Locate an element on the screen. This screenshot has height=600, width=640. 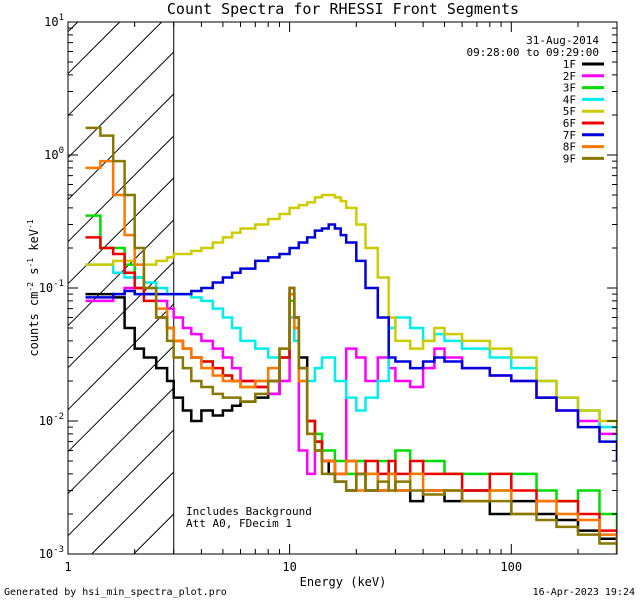
chart-title: Count Spectra for RHESSI Front Segments is located at coordinates (343, 9).